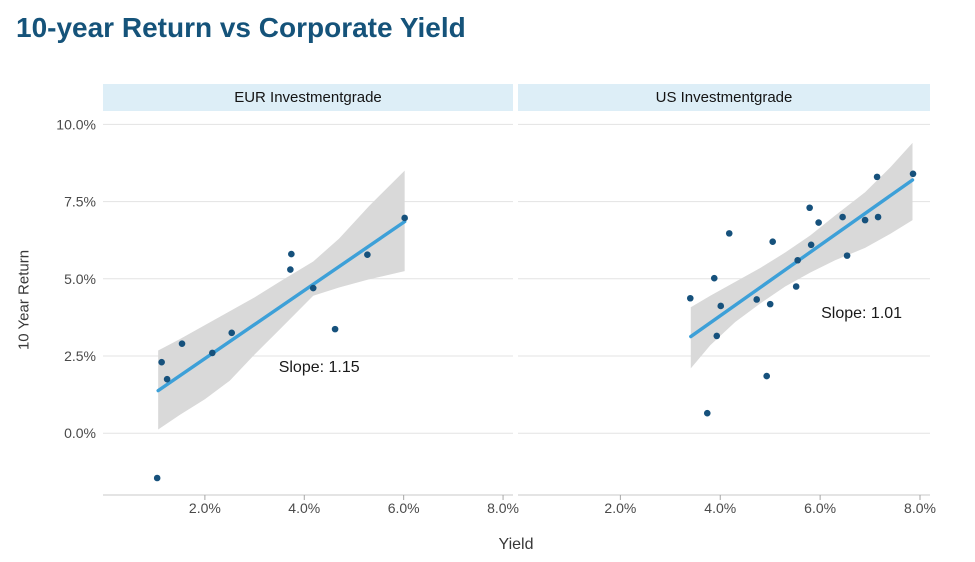  What do you see at coordinates (24, 300) in the screenshot?
I see `y-axis-title: 10 Year Return` at bounding box center [24, 300].